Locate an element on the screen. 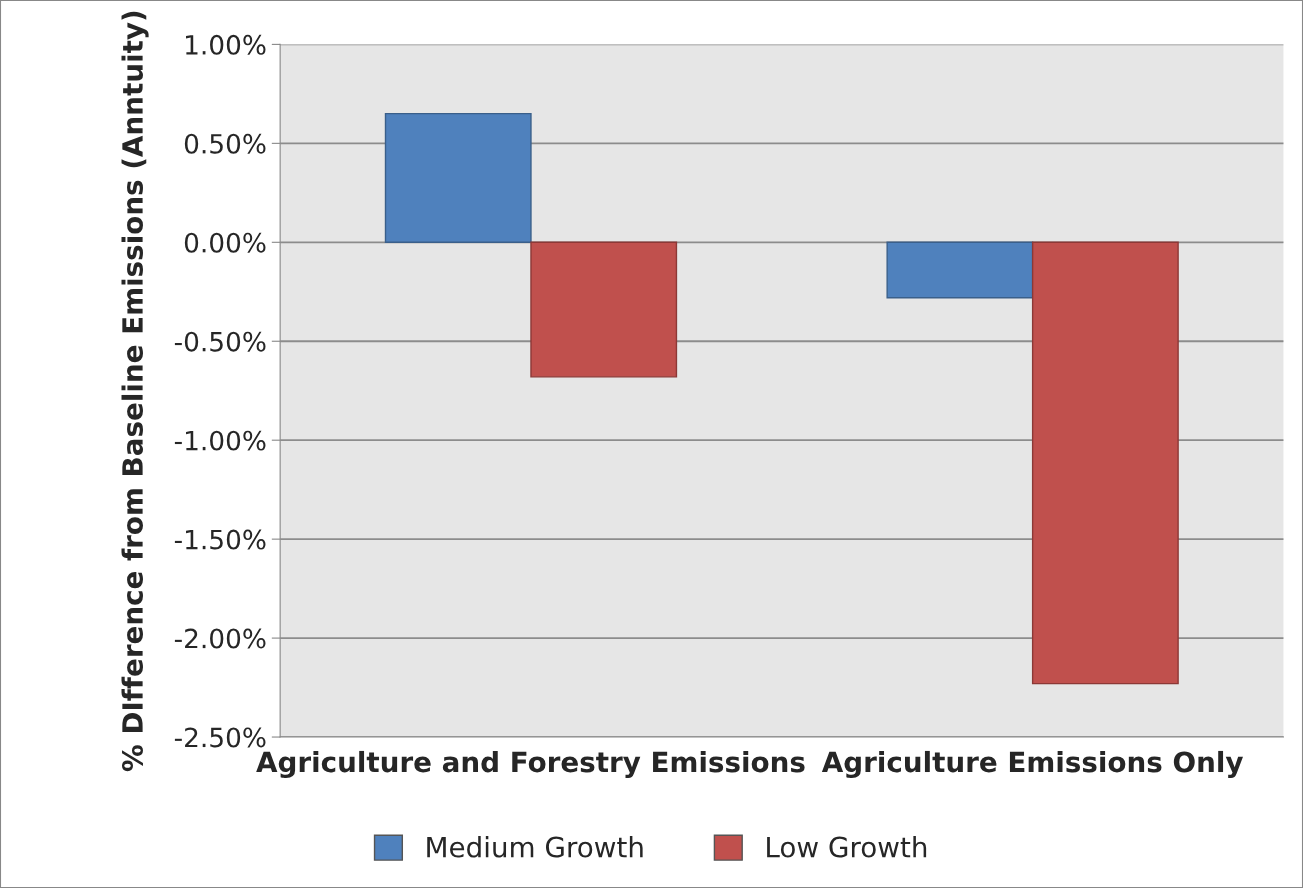 This screenshot has height=888, width=1303. y-tick-label: -1.50% is located at coordinates (220, 539).